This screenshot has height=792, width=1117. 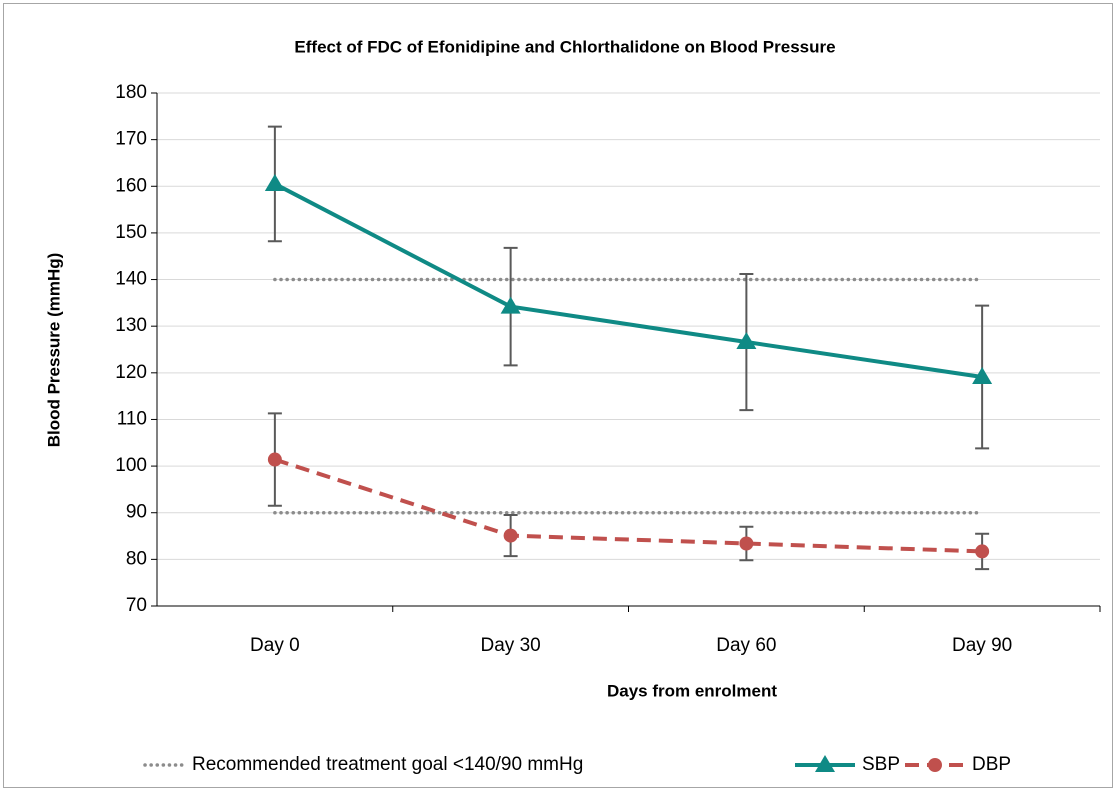 I want to click on y-tick-label: 100, so click(x=131, y=465).